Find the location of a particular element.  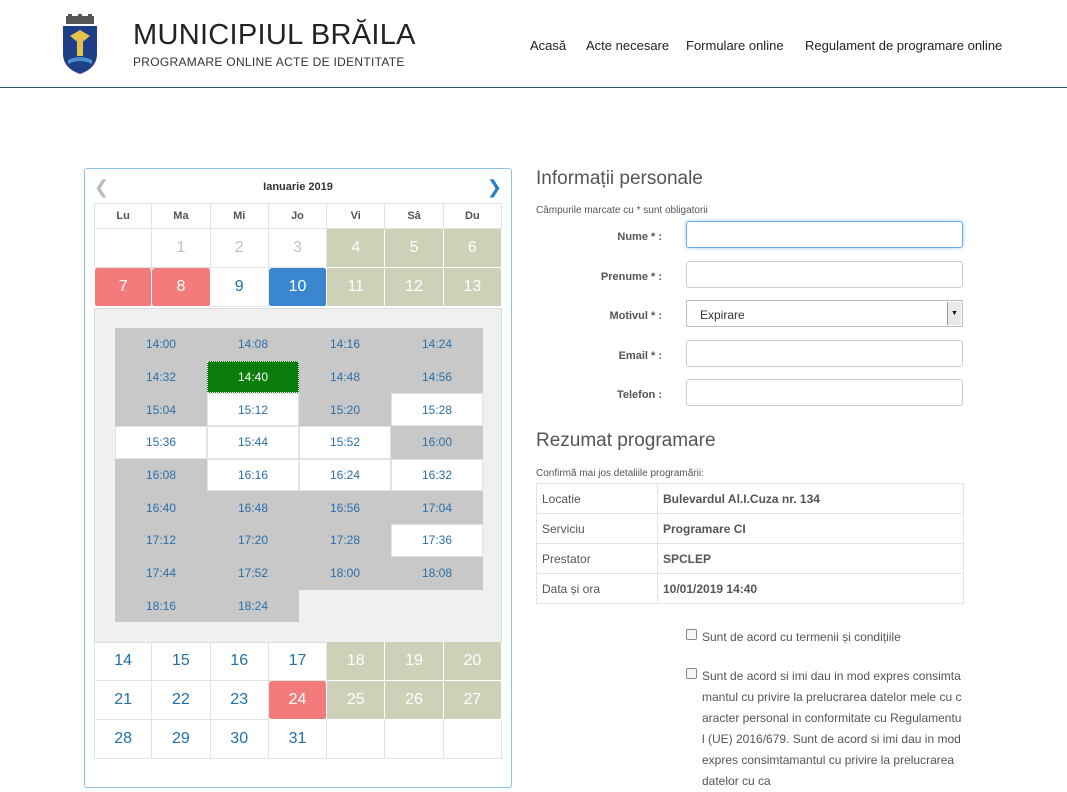

time-slot-busy: 14:32 is located at coordinates (161, 377).